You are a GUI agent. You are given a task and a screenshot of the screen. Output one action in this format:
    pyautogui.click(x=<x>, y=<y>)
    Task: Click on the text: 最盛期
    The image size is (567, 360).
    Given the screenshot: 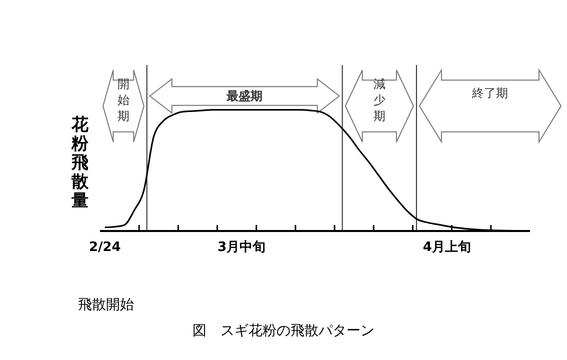 What is the action you would take?
    pyautogui.click(x=244, y=96)
    